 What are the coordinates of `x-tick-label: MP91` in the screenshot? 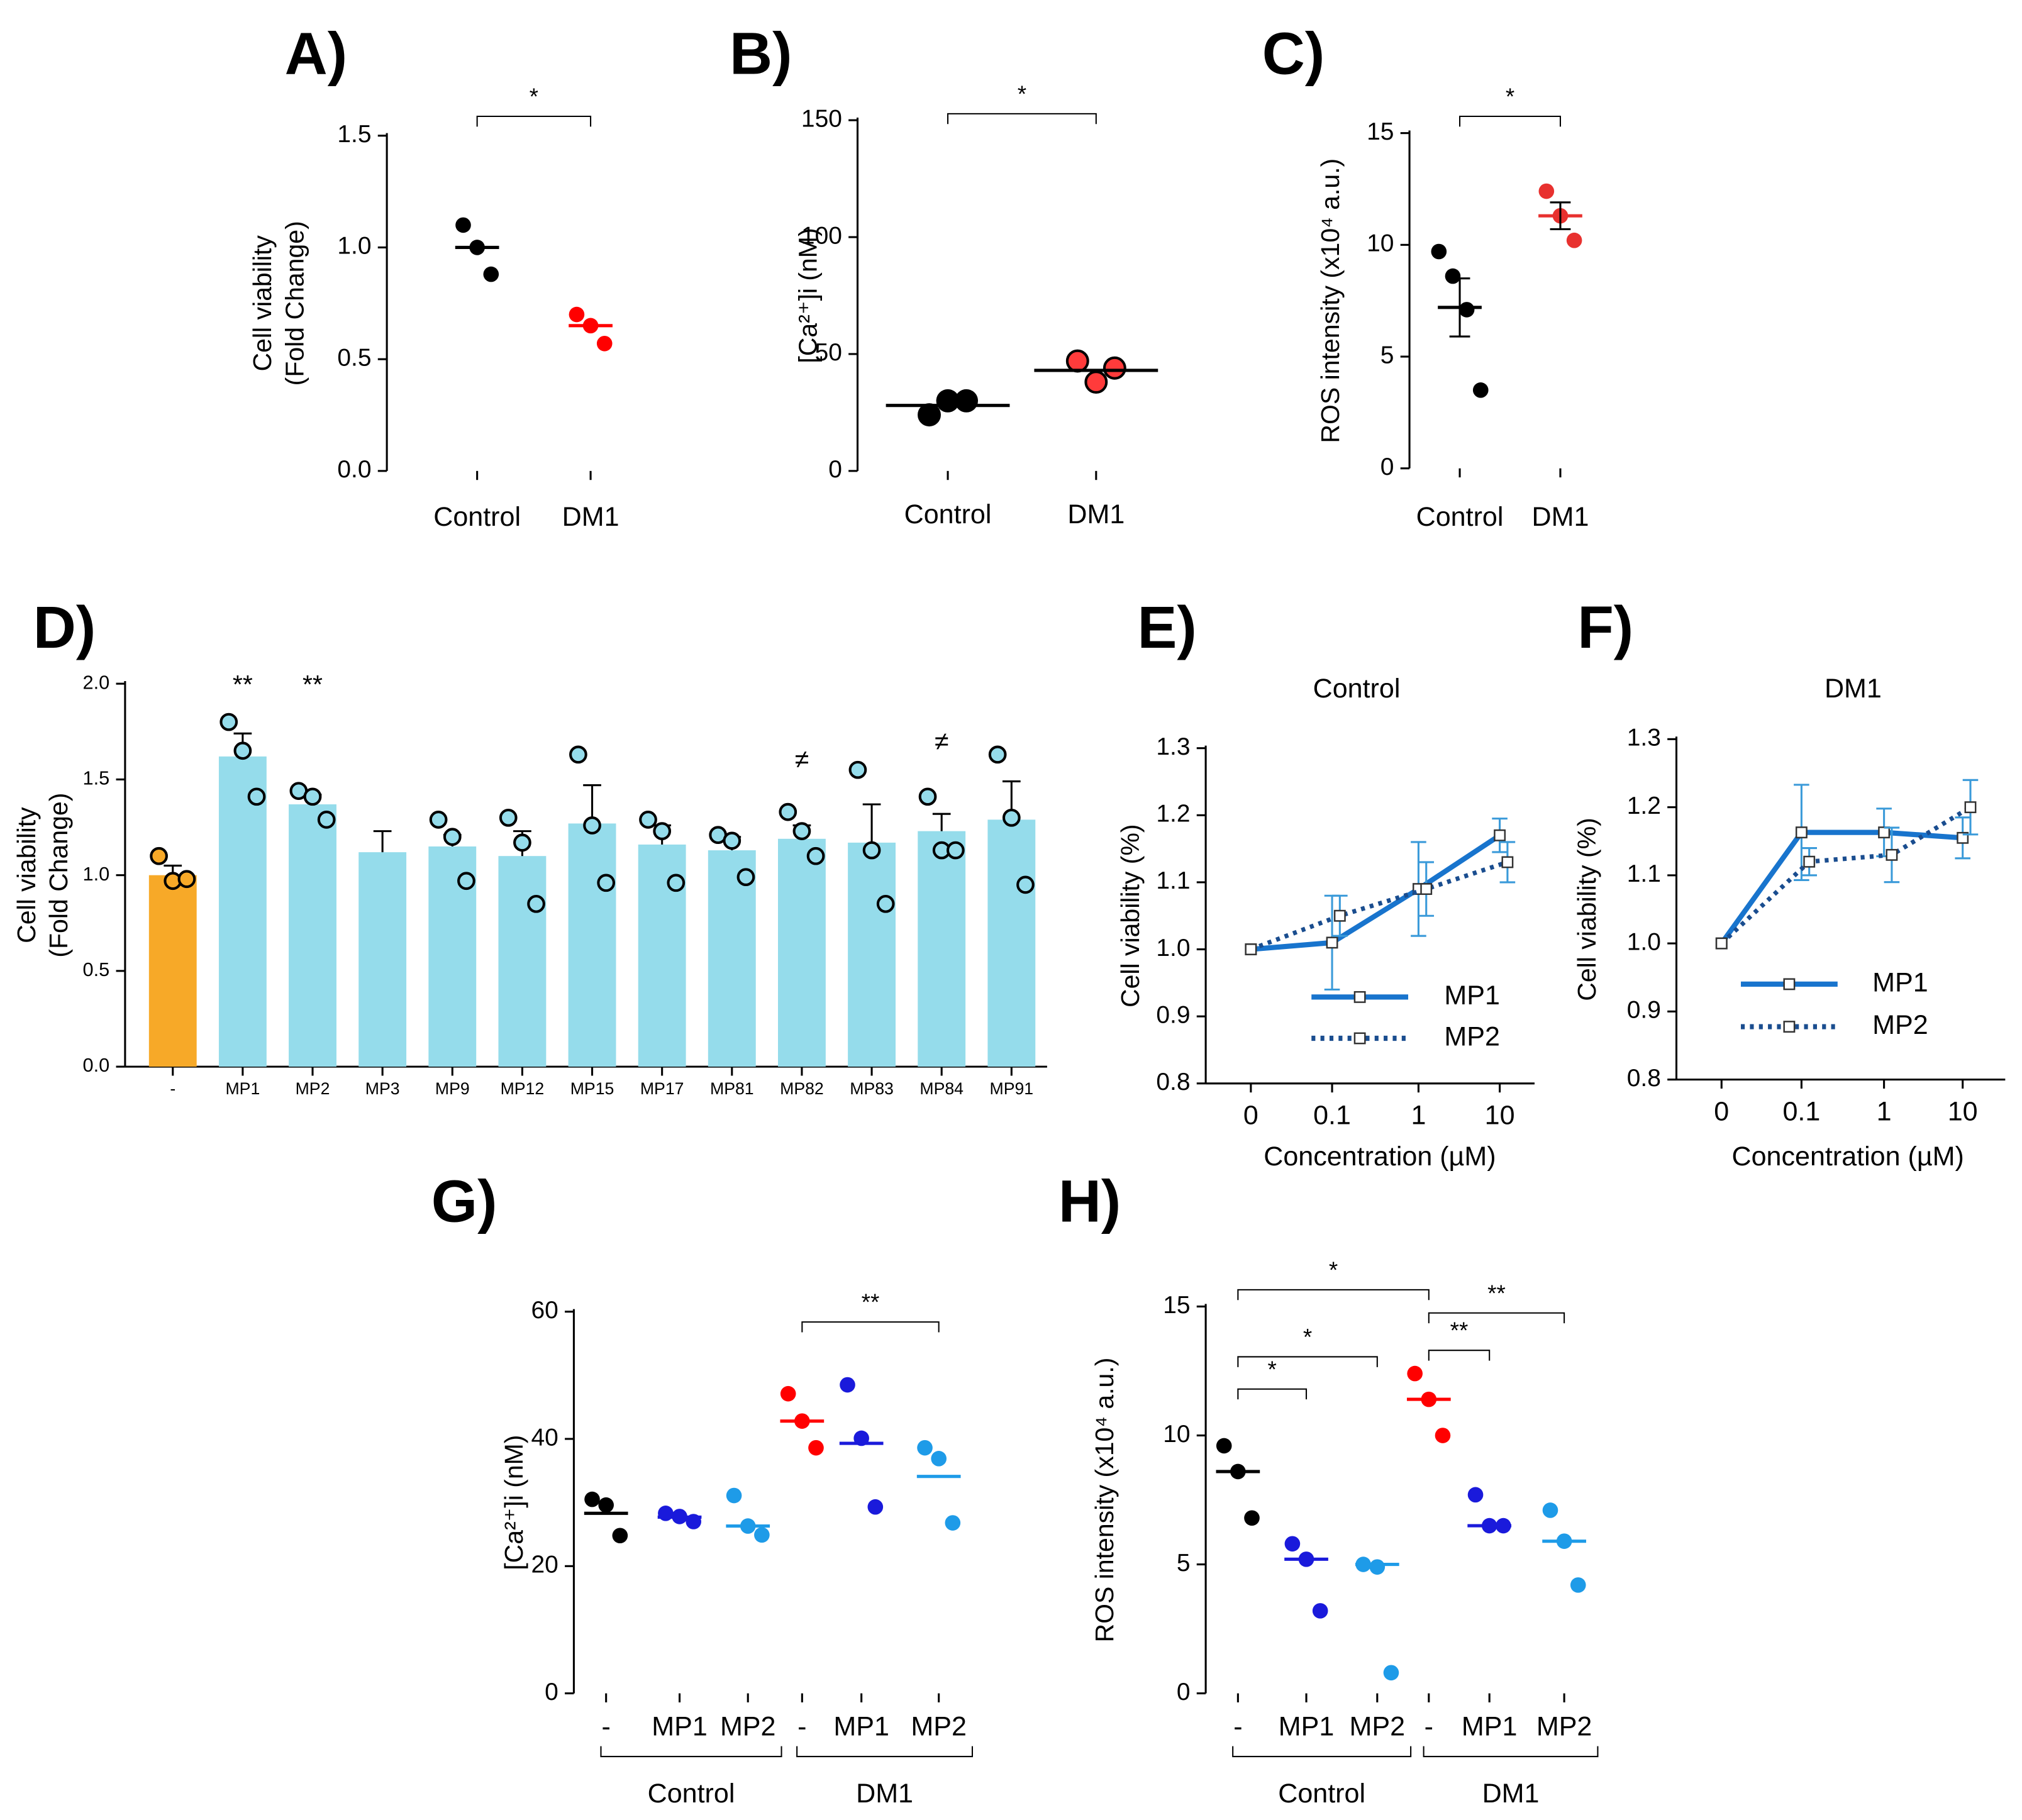 It's located at (1012, 1088).